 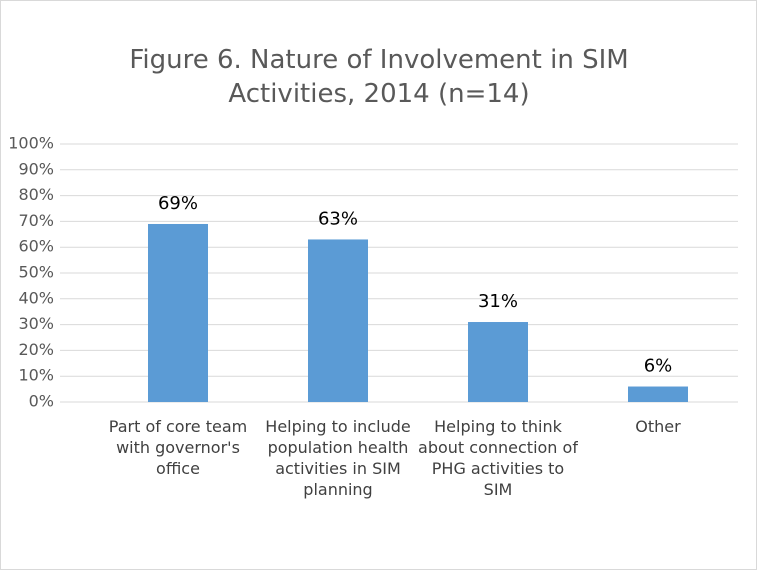 I want to click on y-tick-label: 30%, so click(x=36, y=323).